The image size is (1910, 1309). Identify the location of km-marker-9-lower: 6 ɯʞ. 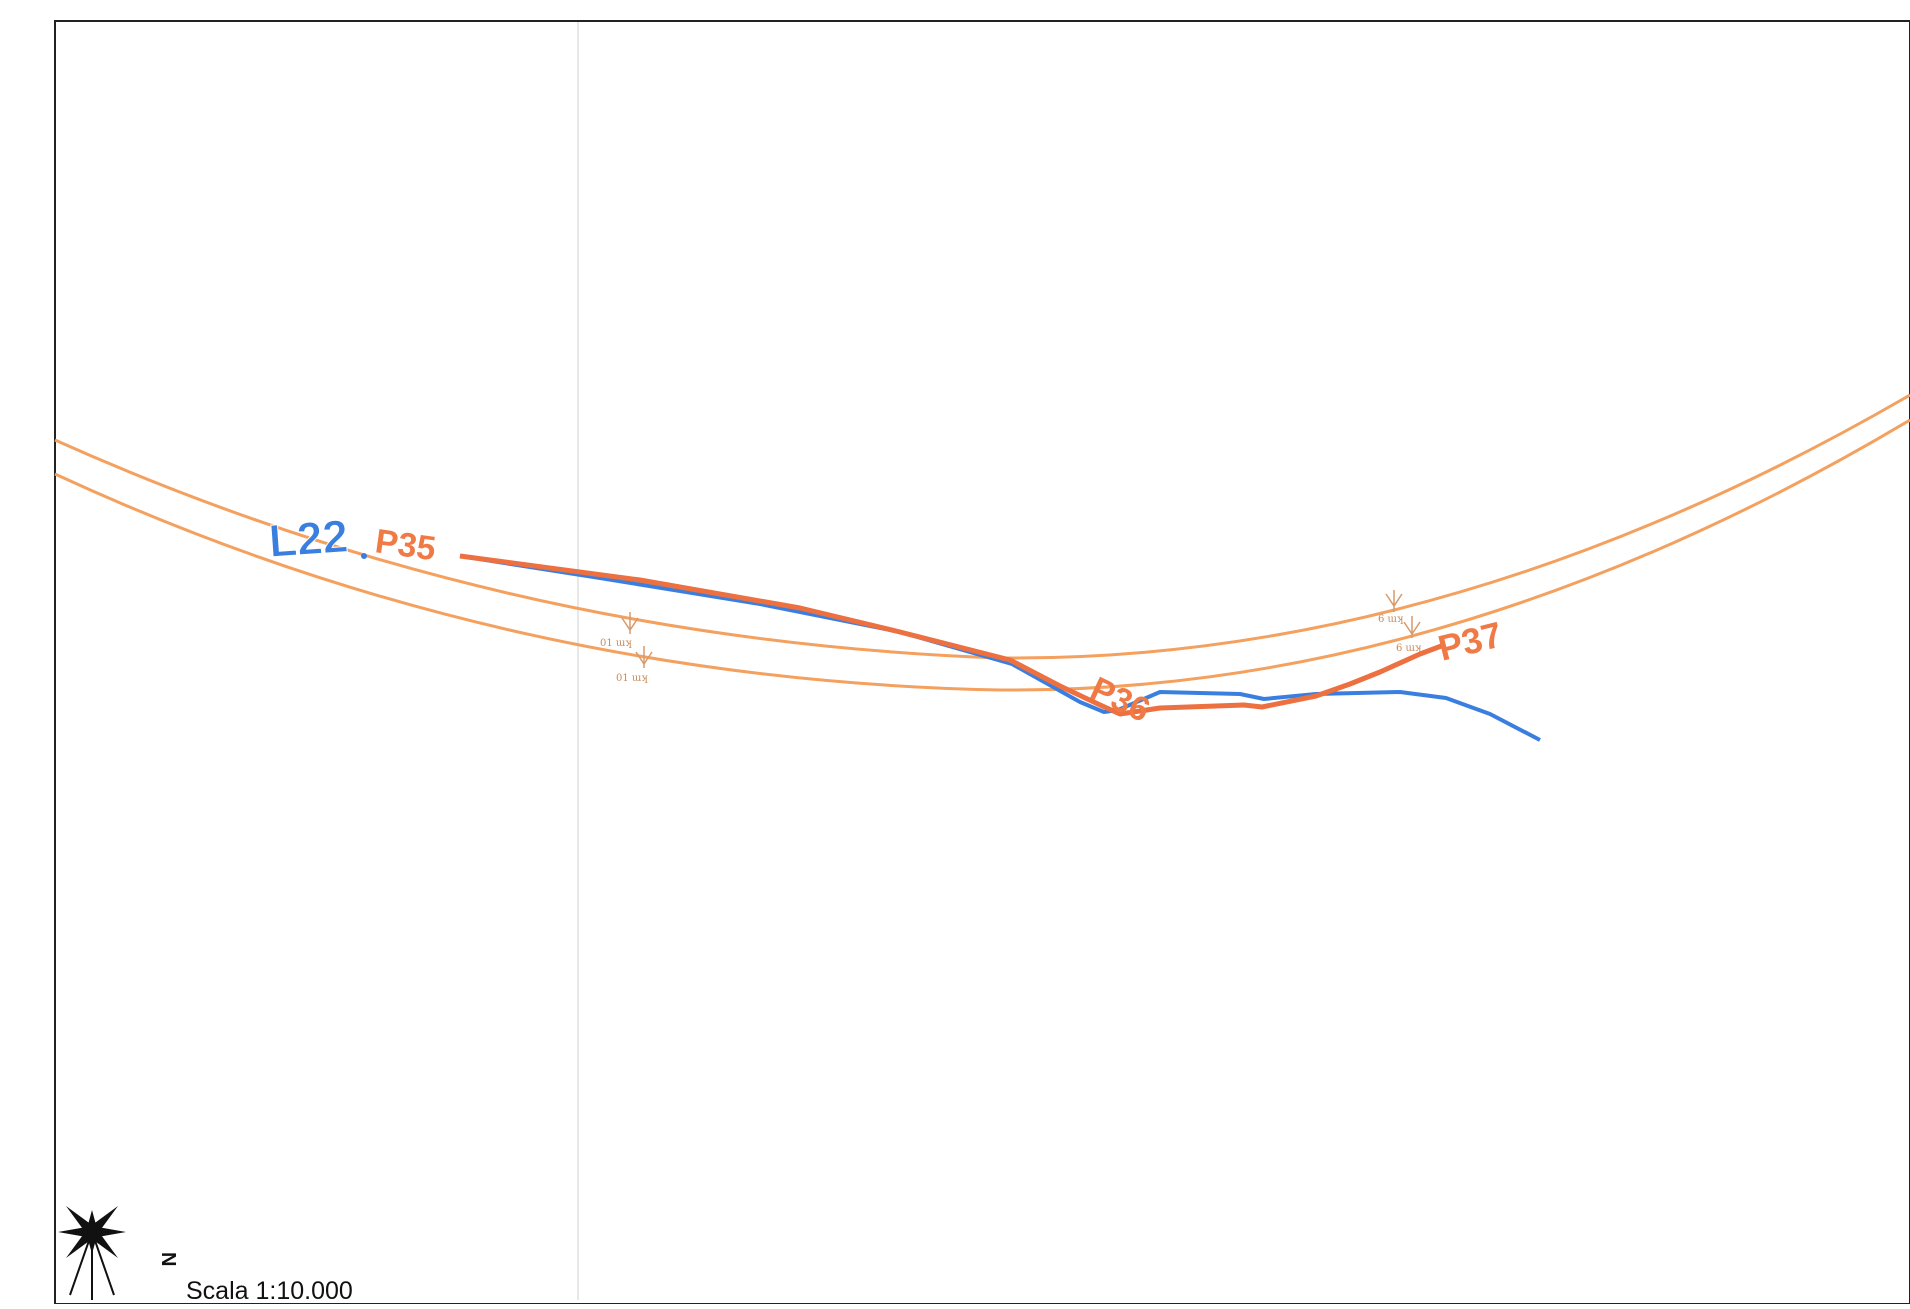
(1409, 635).